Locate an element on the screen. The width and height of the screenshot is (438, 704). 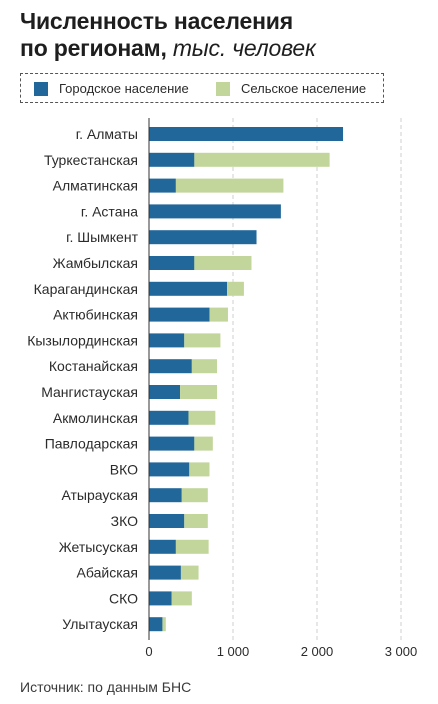
category-label: г. Астана is located at coordinates (109, 211).